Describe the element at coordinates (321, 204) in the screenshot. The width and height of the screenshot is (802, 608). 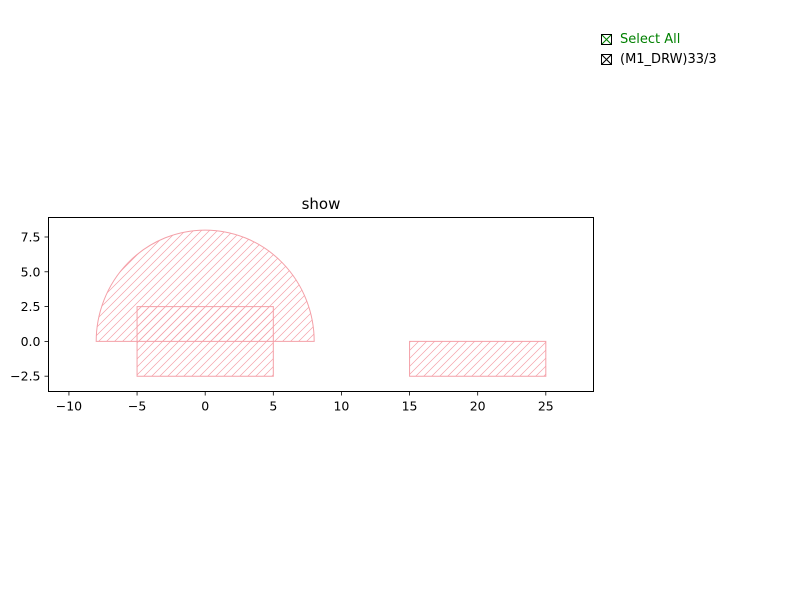
I see `chart-title: show` at that location.